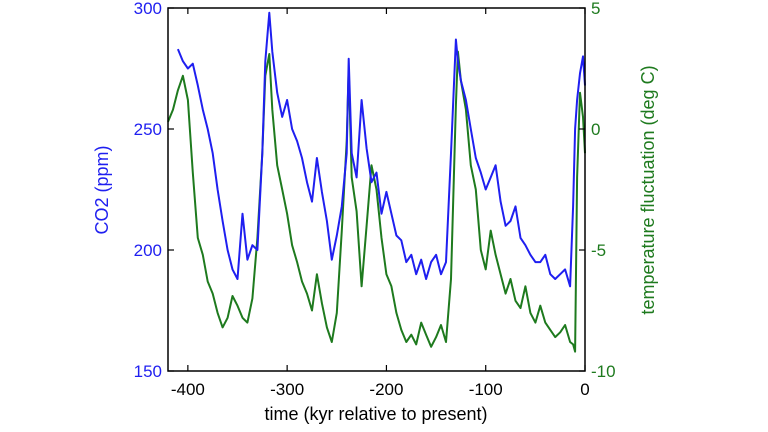 This screenshot has height=432, width=768. Describe the element at coordinates (595, 129) in the screenshot. I see `y-right-tick-label: 0` at that location.